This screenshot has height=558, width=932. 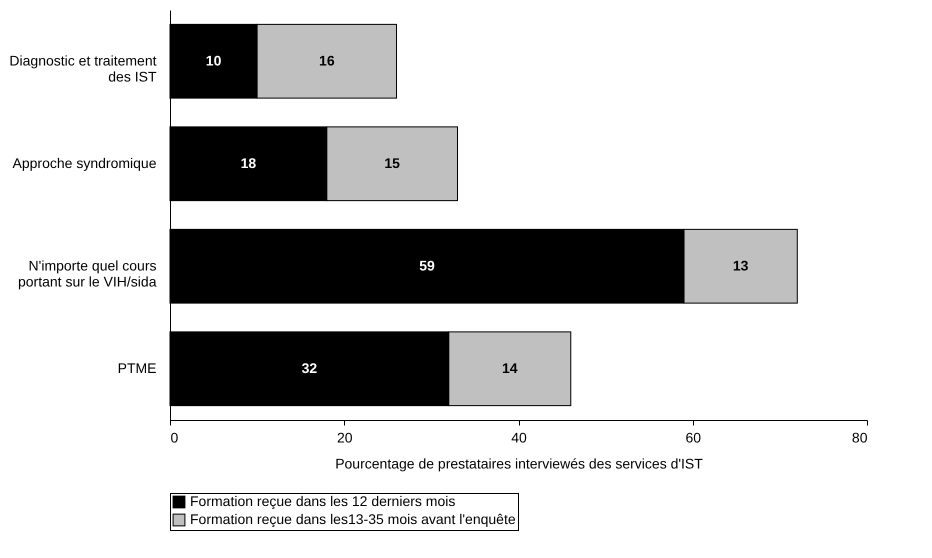 I want to click on x-tick-label: 80, so click(x=860, y=438).